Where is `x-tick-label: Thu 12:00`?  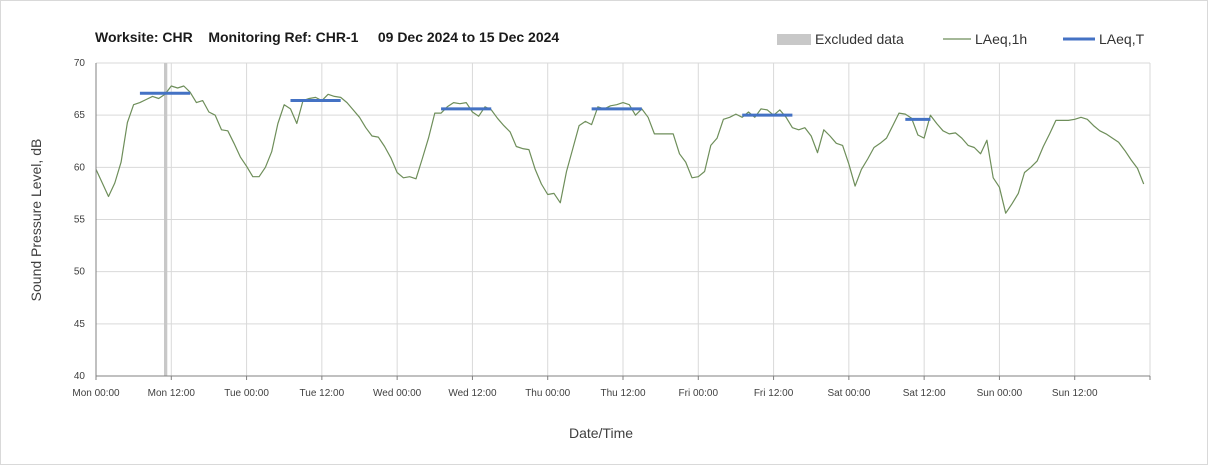 x-tick-label: Thu 12:00 is located at coordinates (622, 393).